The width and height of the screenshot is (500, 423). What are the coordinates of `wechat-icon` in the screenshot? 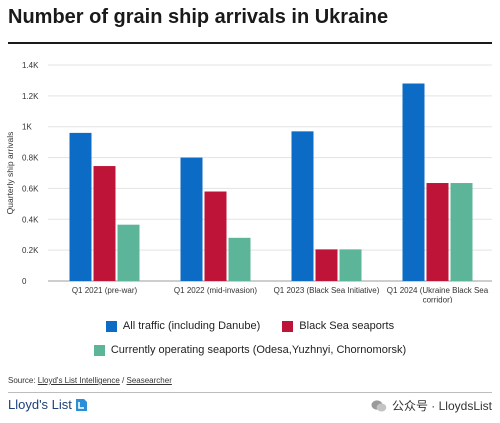 It's located at (379, 405).